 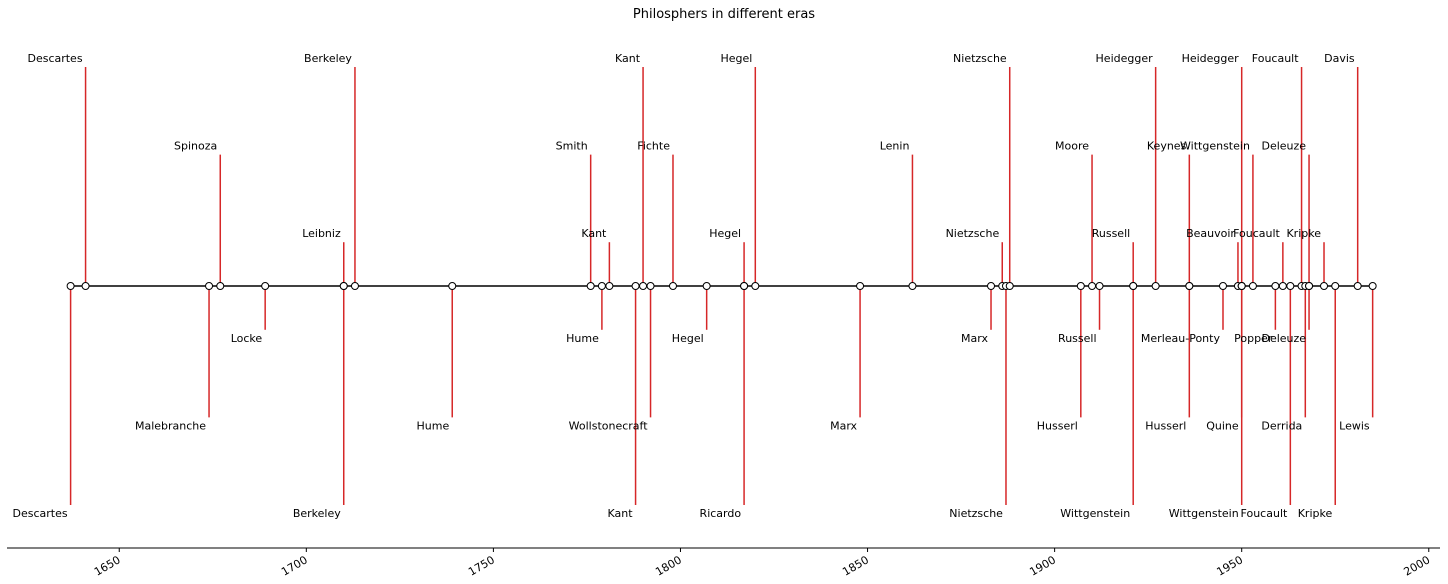 I want to click on markers-layer, so click(x=721, y=286).